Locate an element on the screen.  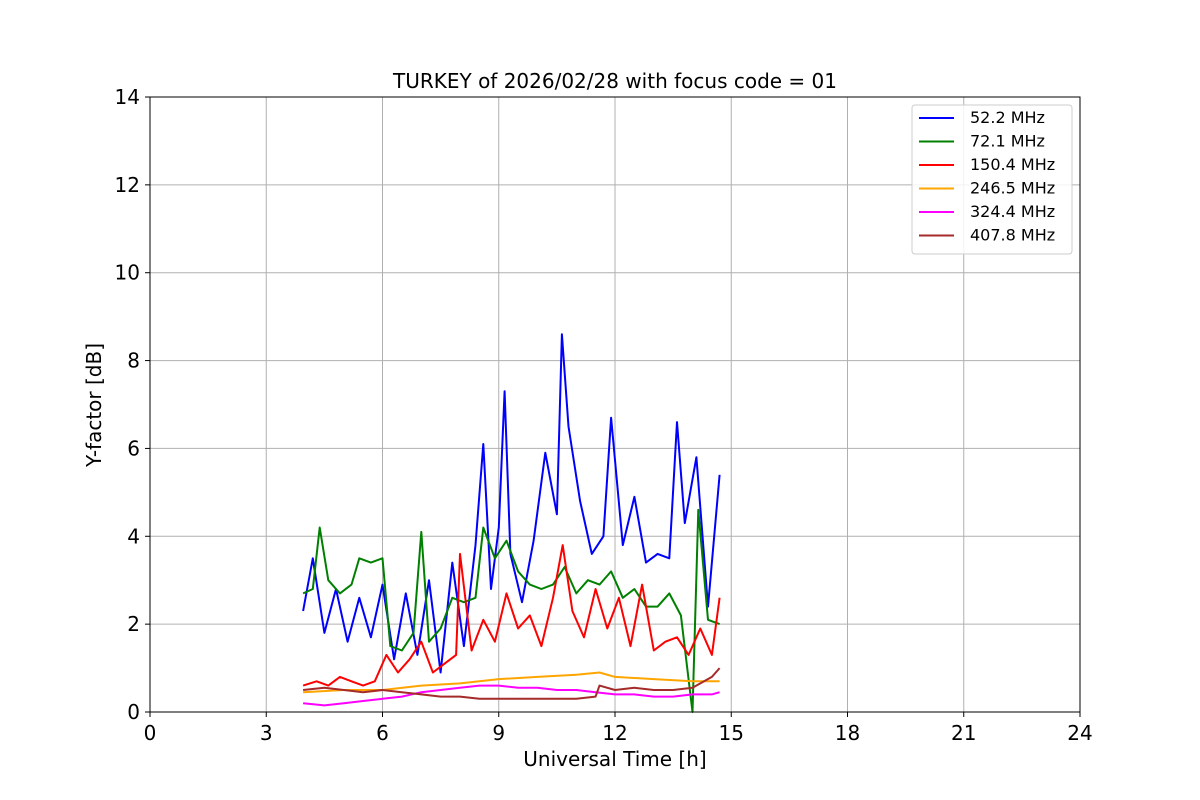
legend-label: 246.5 MHz is located at coordinates (1012, 188).